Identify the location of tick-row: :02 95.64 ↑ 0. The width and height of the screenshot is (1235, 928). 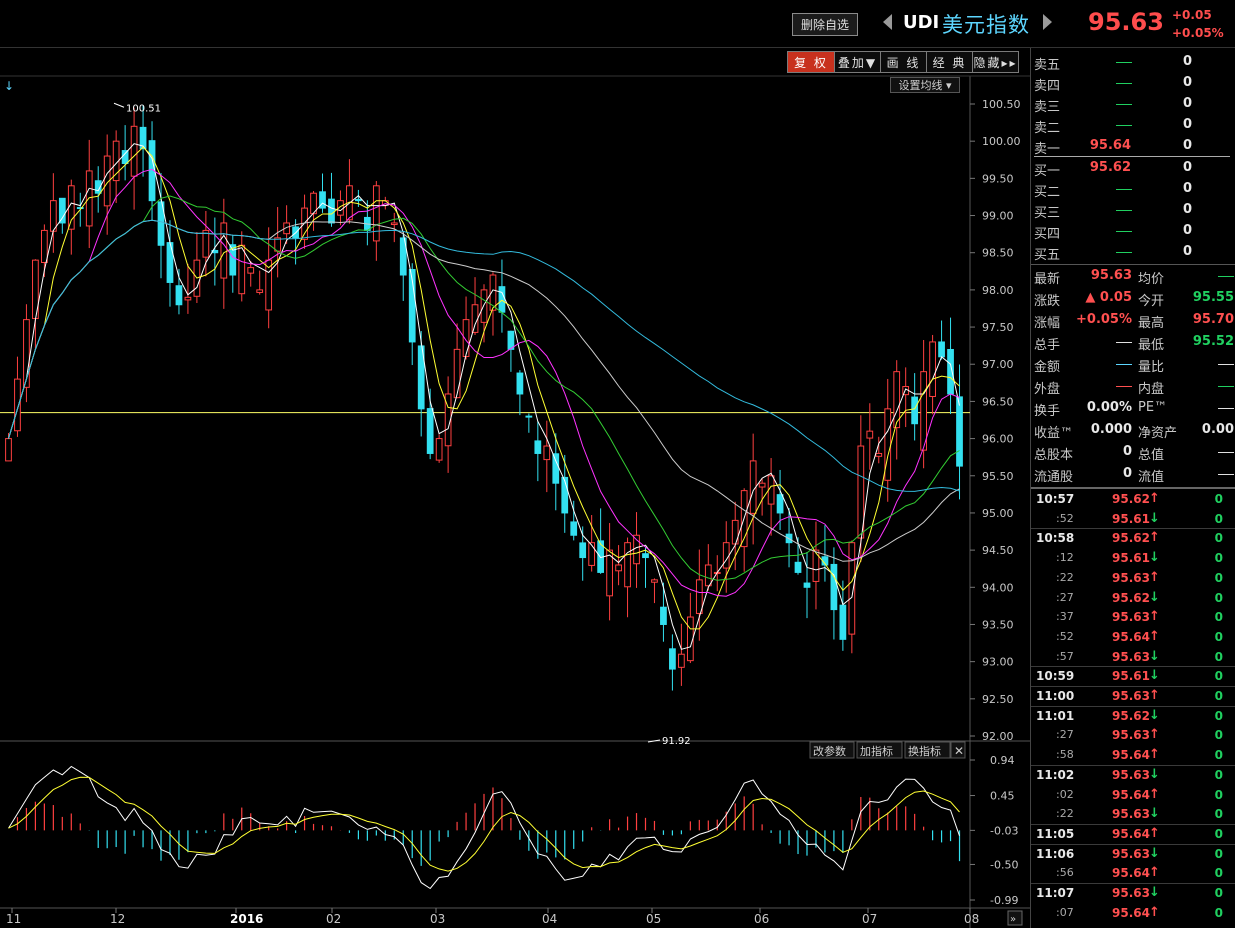
(1134, 795).